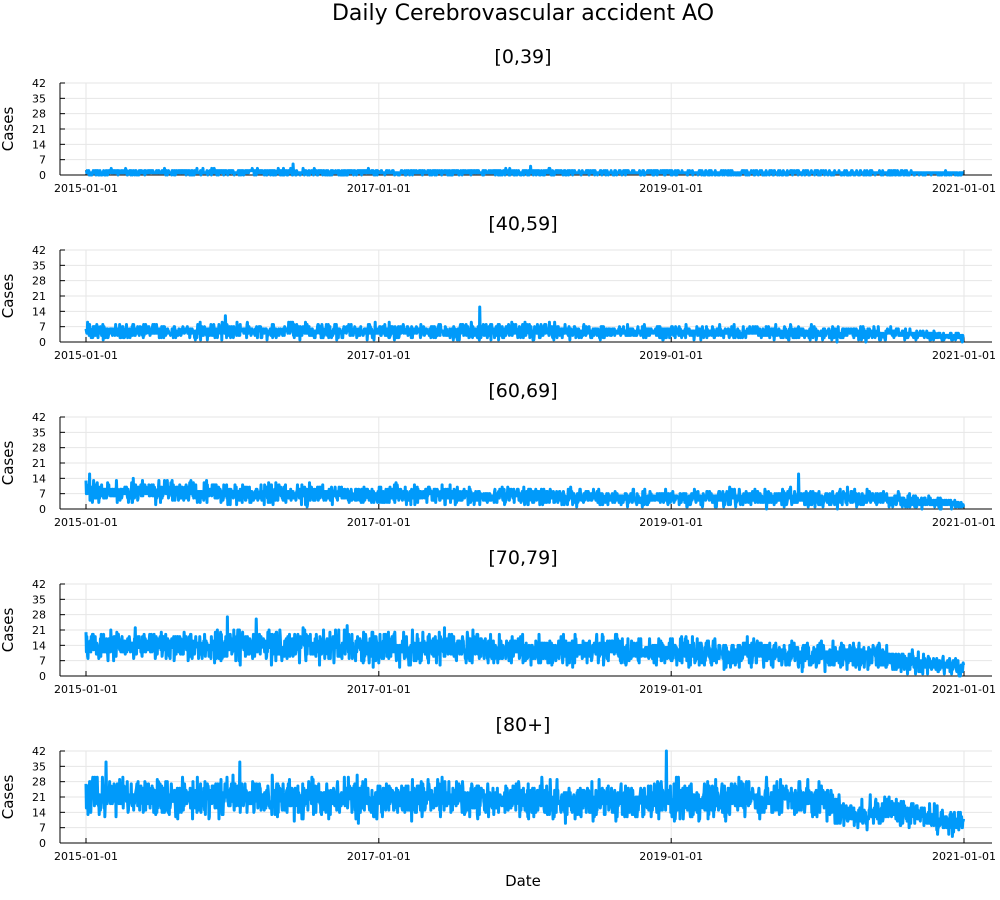 The height and width of the screenshot is (900, 1000). What do you see at coordinates (522, 57) in the screenshot?
I see `panel-title: [0,39]` at bounding box center [522, 57].